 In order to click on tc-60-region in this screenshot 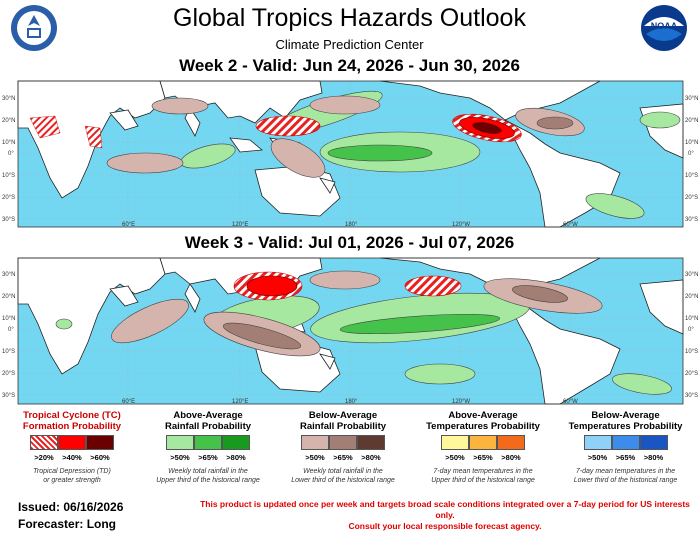, I will do `click(487, 128)`.